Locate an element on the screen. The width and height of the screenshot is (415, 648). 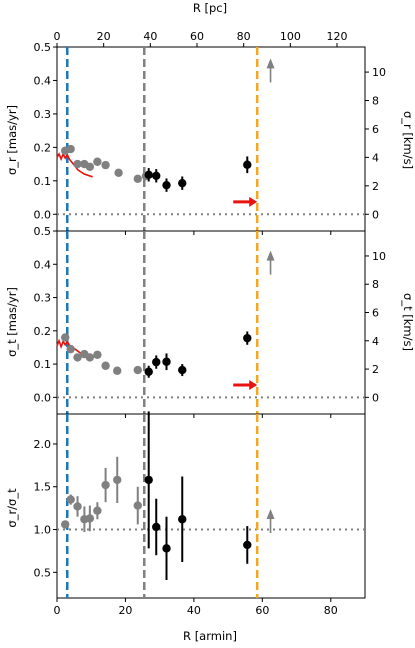
x-tick-label: 60 is located at coordinates (262, 610).